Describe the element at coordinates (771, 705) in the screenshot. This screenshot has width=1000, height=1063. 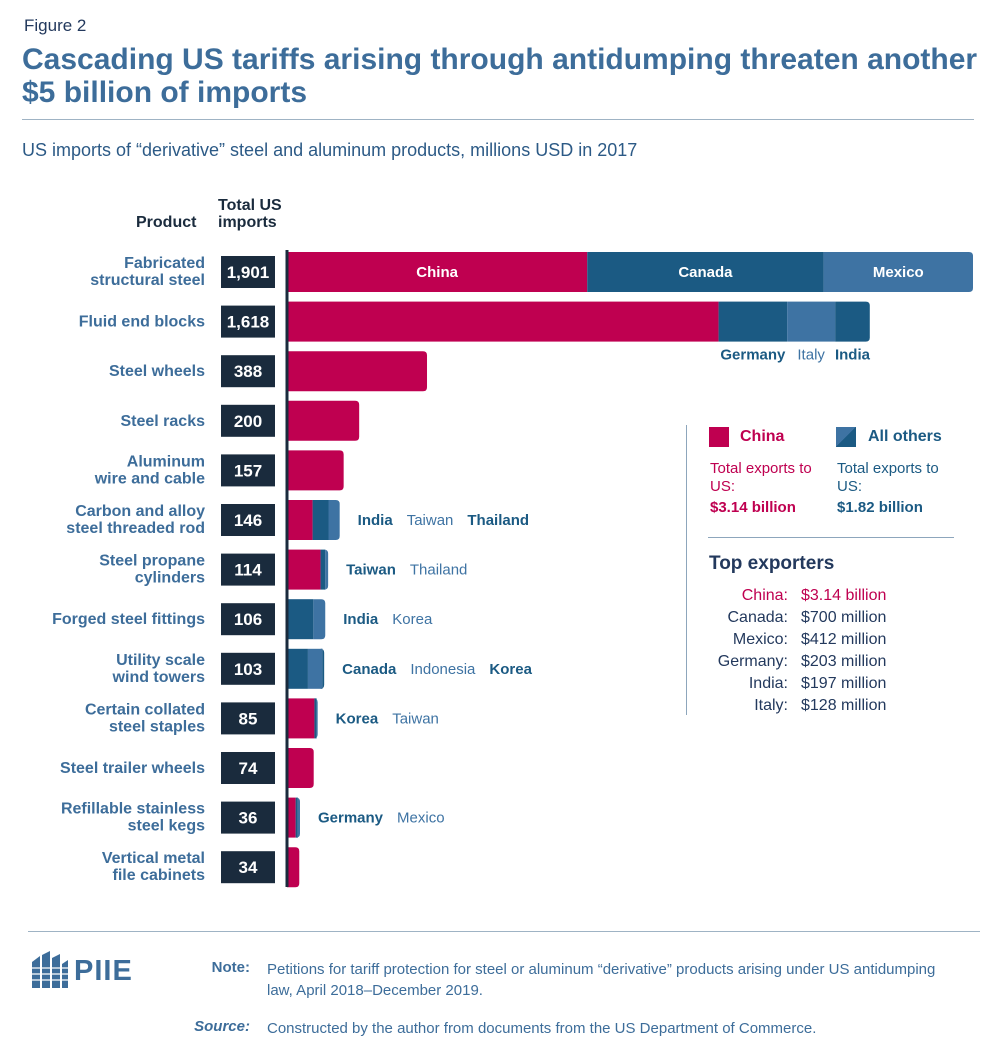
I see `top-exporter-name: Italy:` at that location.